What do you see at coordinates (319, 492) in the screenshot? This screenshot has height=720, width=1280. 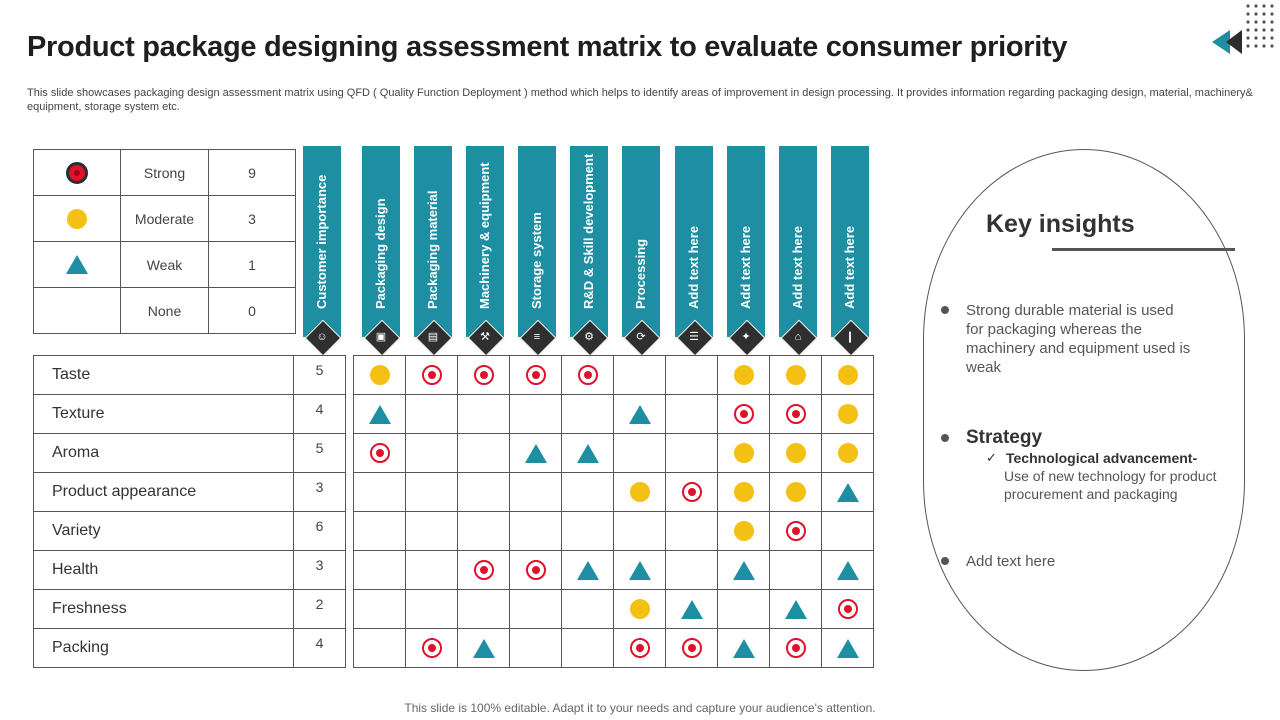 I see `importance-value: 3` at bounding box center [319, 492].